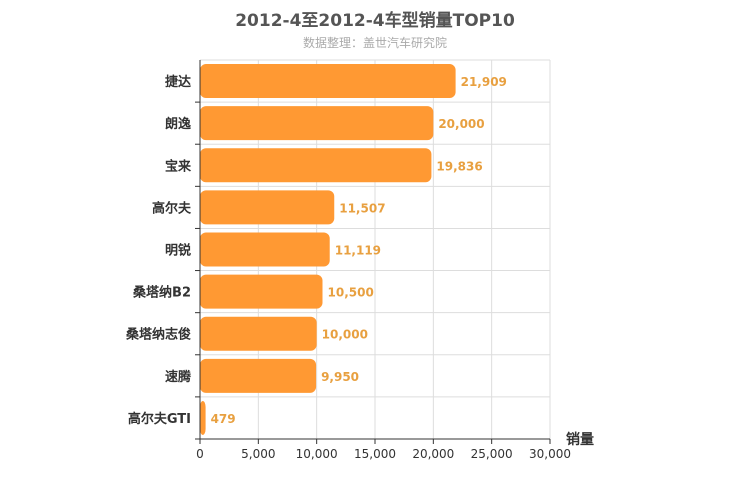 This screenshot has width=750, height=500. I want to click on x-tick-label: 10,000, so click(317, 454).